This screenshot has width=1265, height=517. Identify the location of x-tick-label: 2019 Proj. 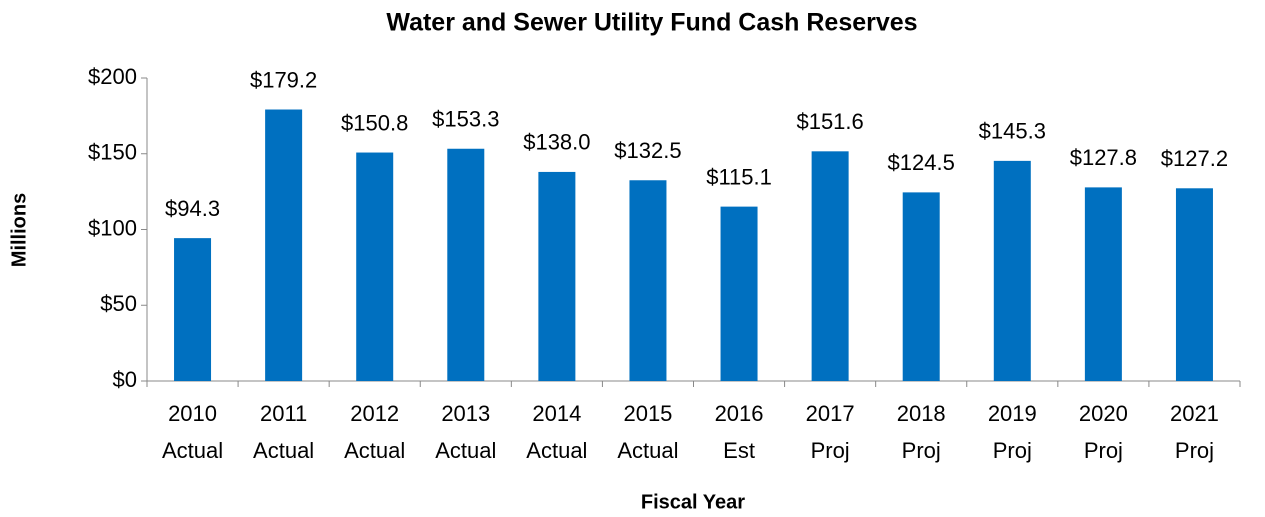
(1012, 432).